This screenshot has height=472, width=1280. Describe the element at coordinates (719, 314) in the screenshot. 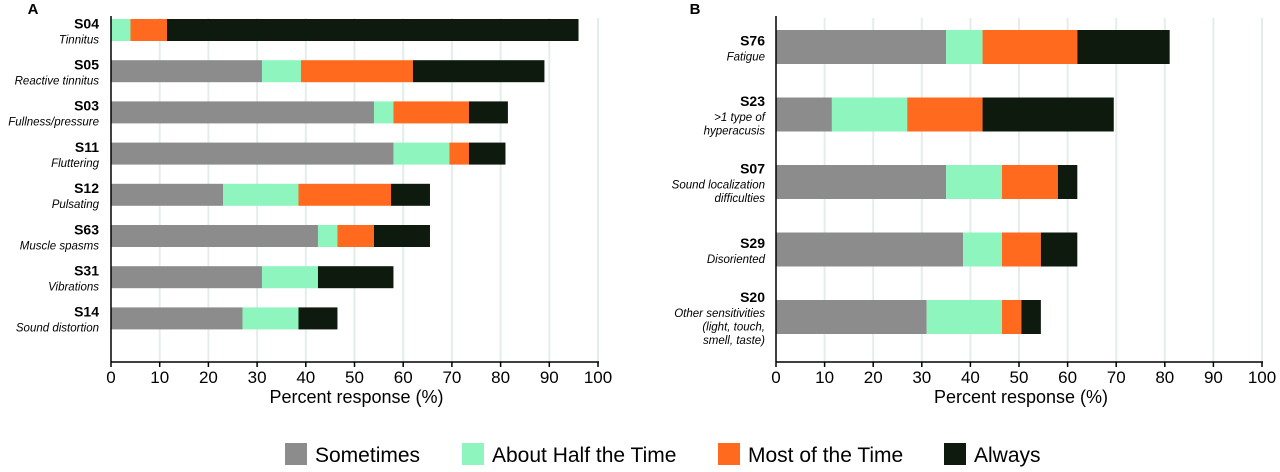

I see `category-description: Other sensitivities` at that location.